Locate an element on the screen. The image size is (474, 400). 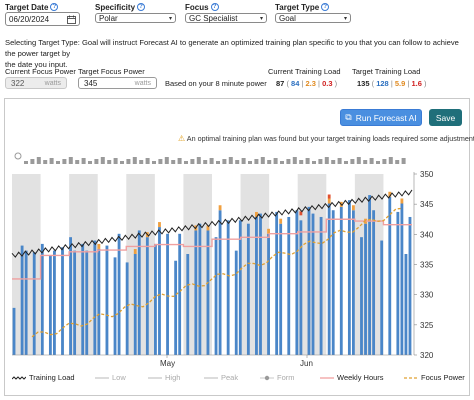
save-button: Save is located at coordinates (445, 117).